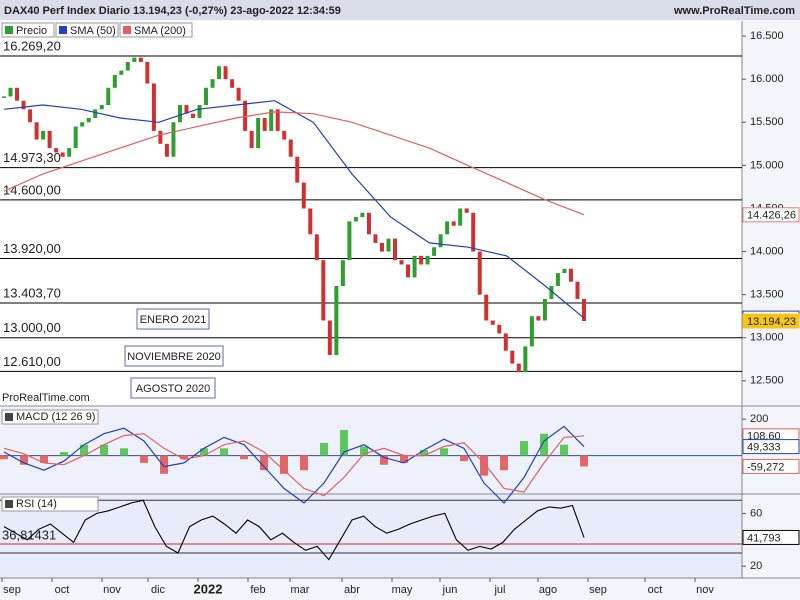  I want to click on watermark: ProRealTime.com, so click(46, 398).